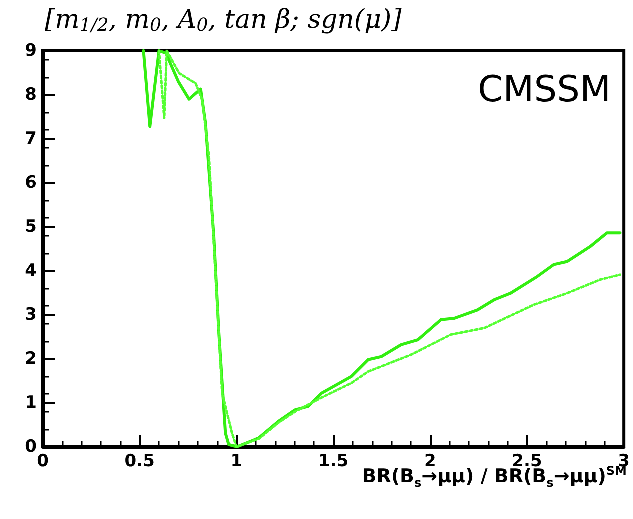 This screenshot has width=633, height=519. What do you see at coordinates (545, 90) in the screenshot?
I see `annotation: CMSSM` at bounding box center [545, 90].